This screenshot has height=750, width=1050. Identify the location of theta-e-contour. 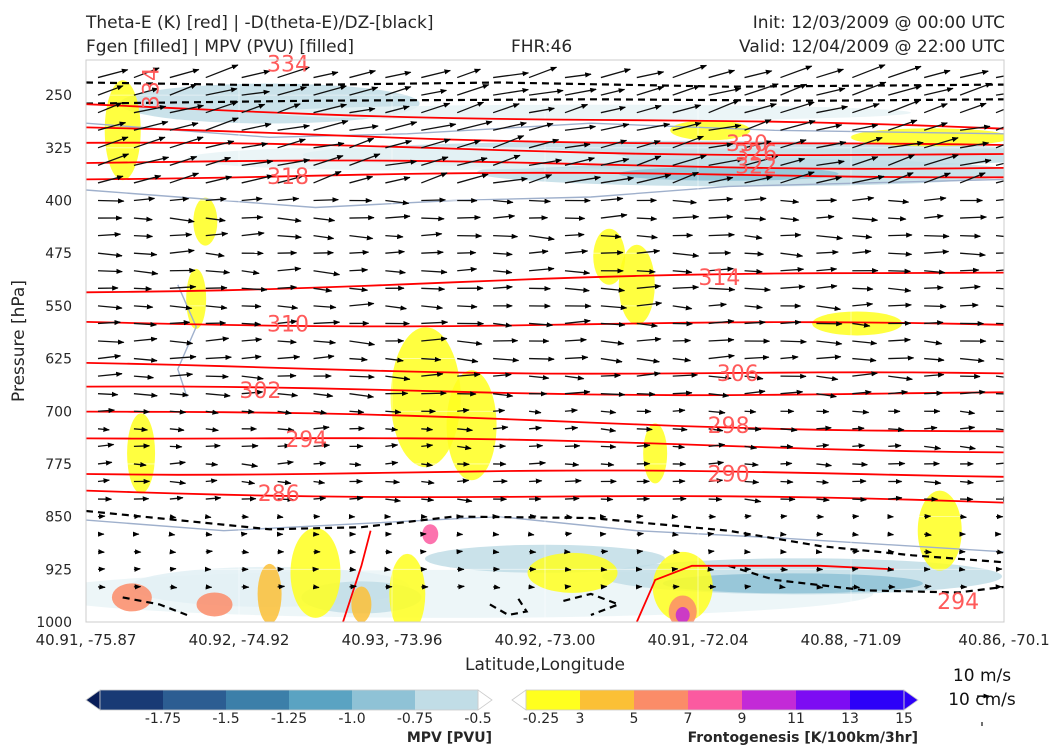
(545, 445).